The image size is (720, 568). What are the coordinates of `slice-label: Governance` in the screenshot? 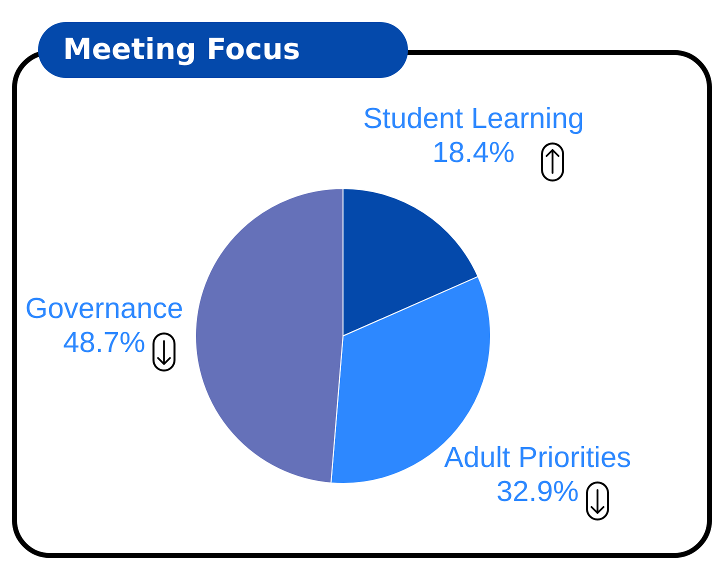 It's located at (104, 309).